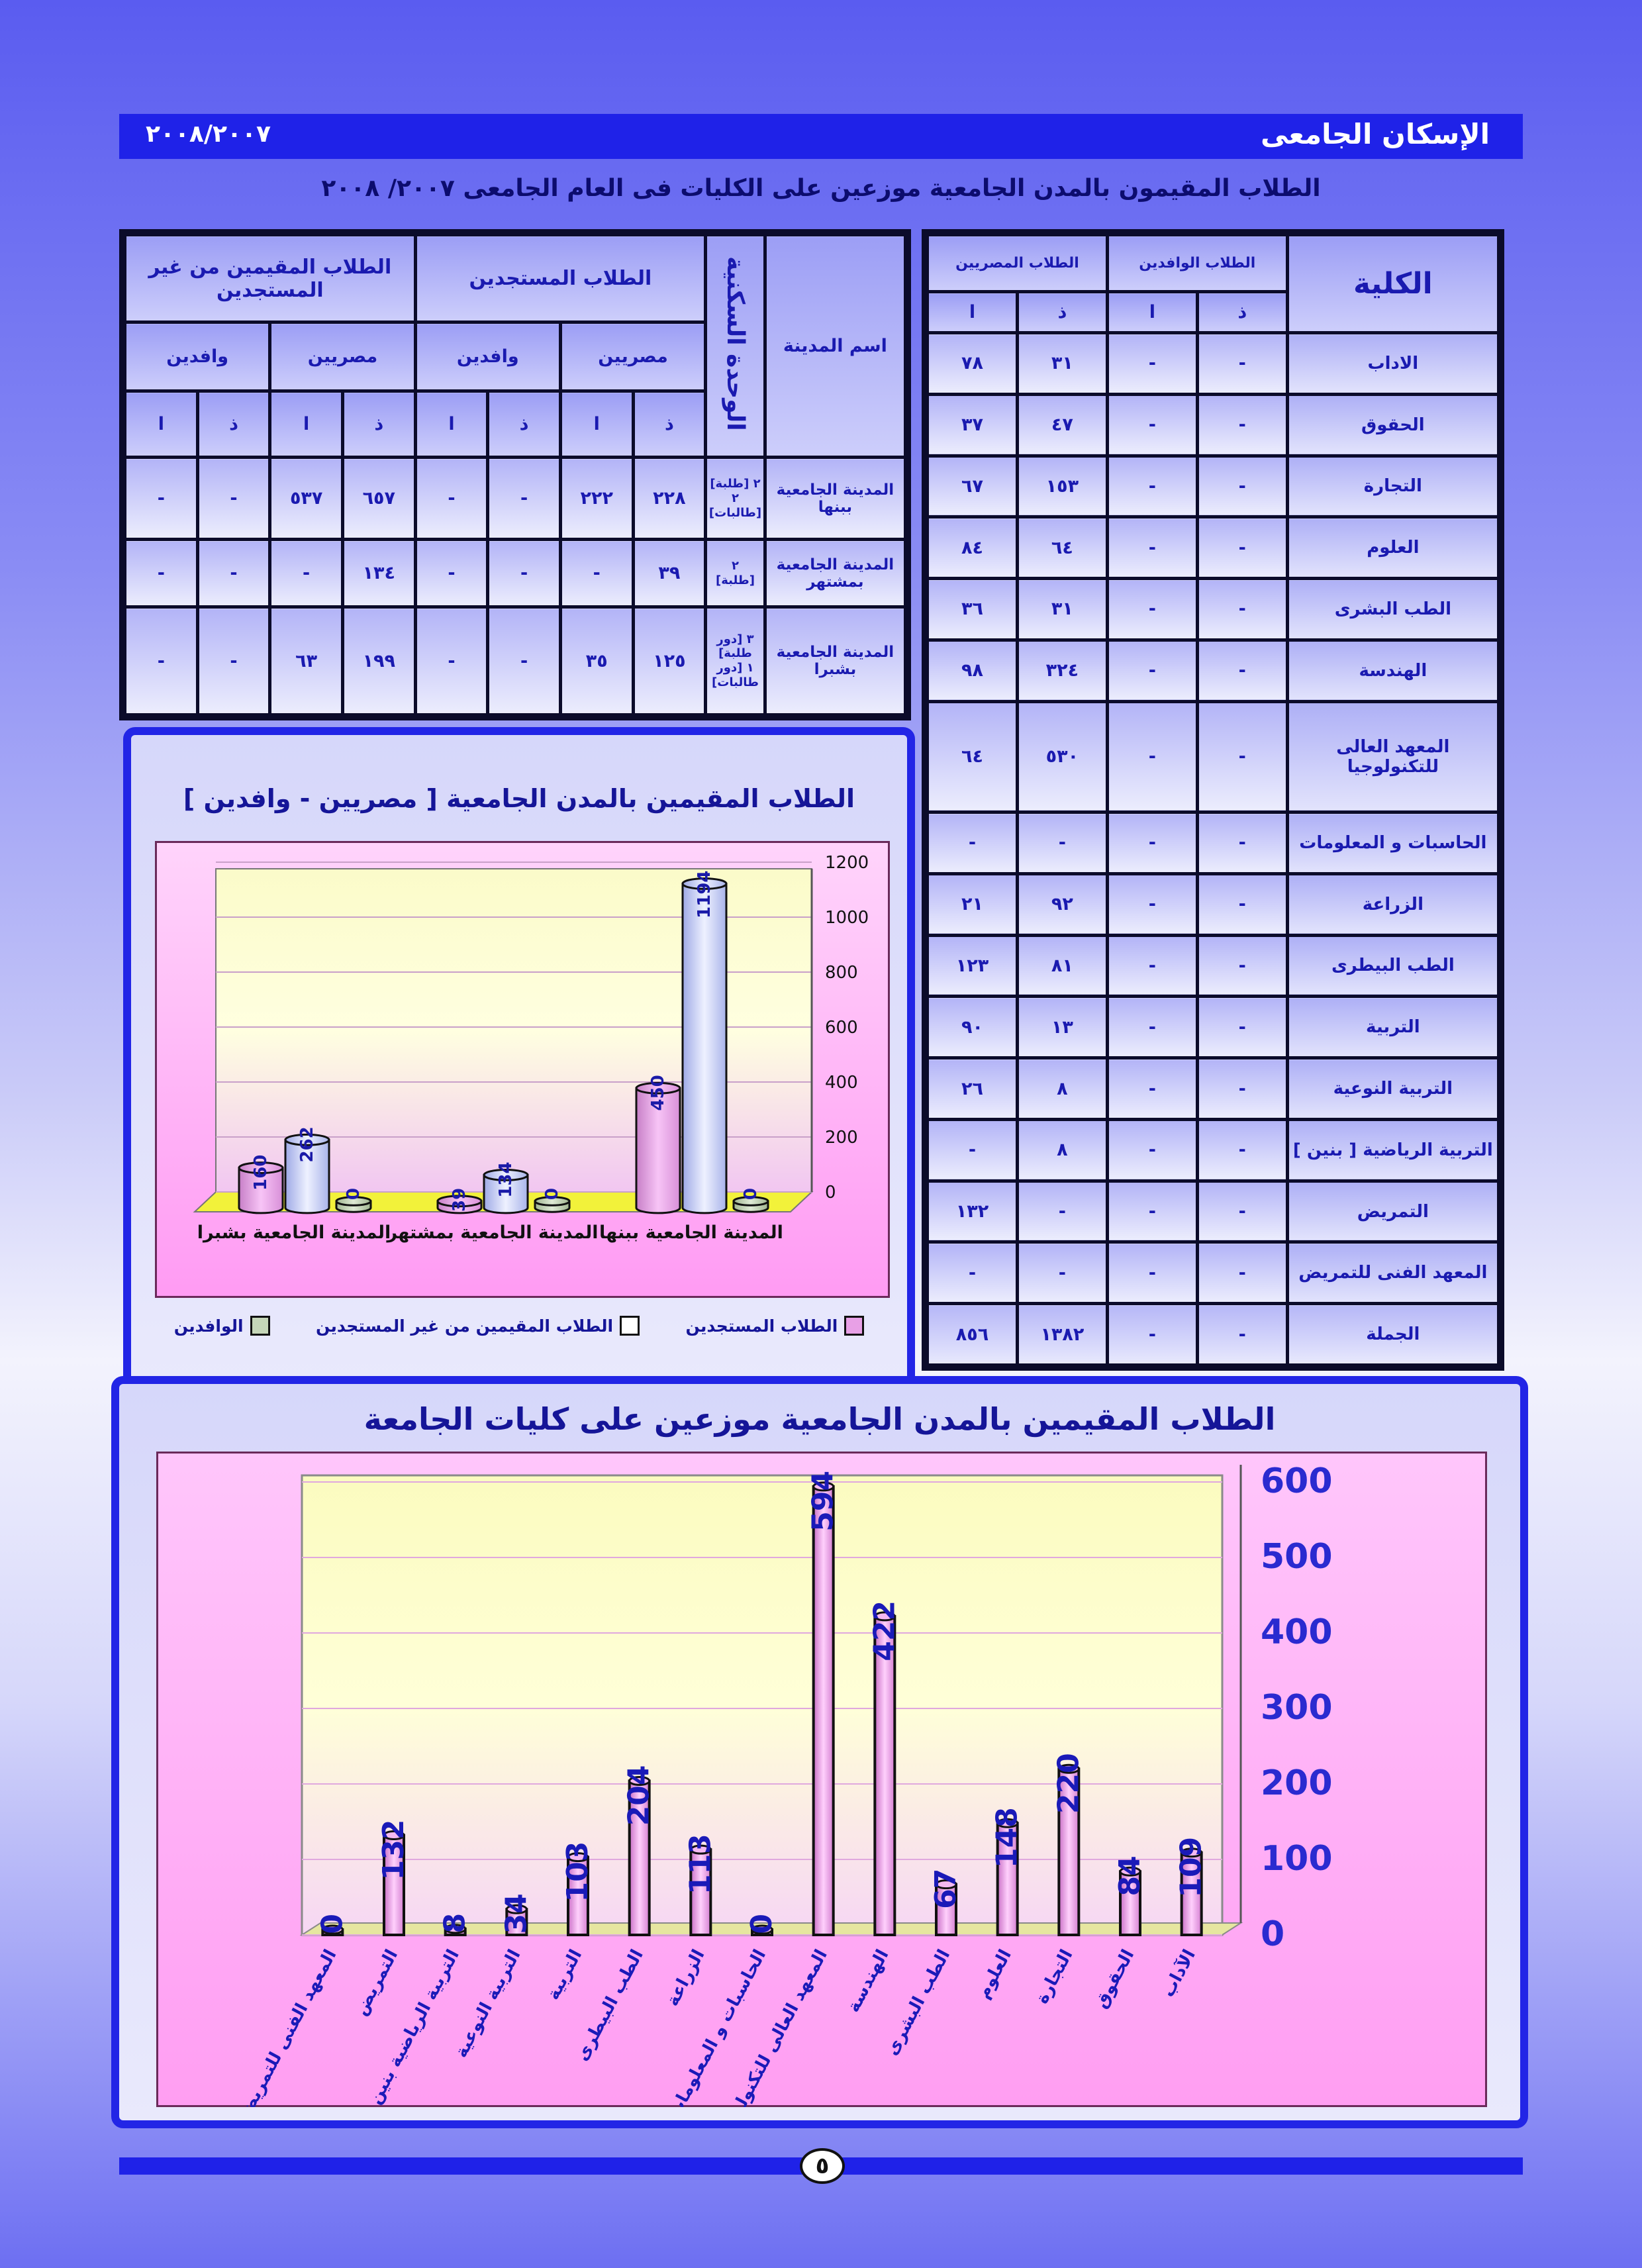 The width and height of the screenshot is (1642, 2268). I want to click on returning-students-header: الطلاب المقيمين من غير المستجدين, so click(270, 278).